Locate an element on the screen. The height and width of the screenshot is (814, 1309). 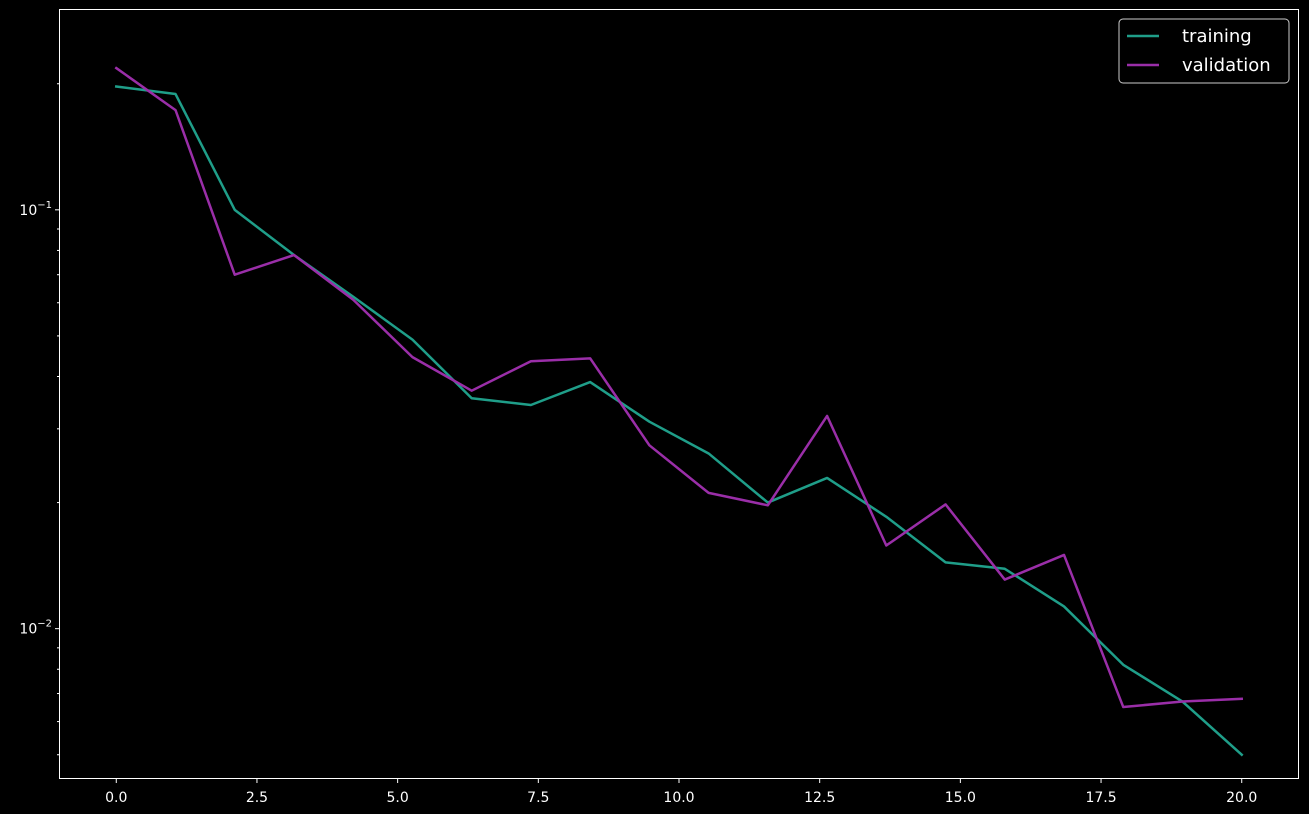
x-tick-label: 5.0 is located at coordinates (398, 798).